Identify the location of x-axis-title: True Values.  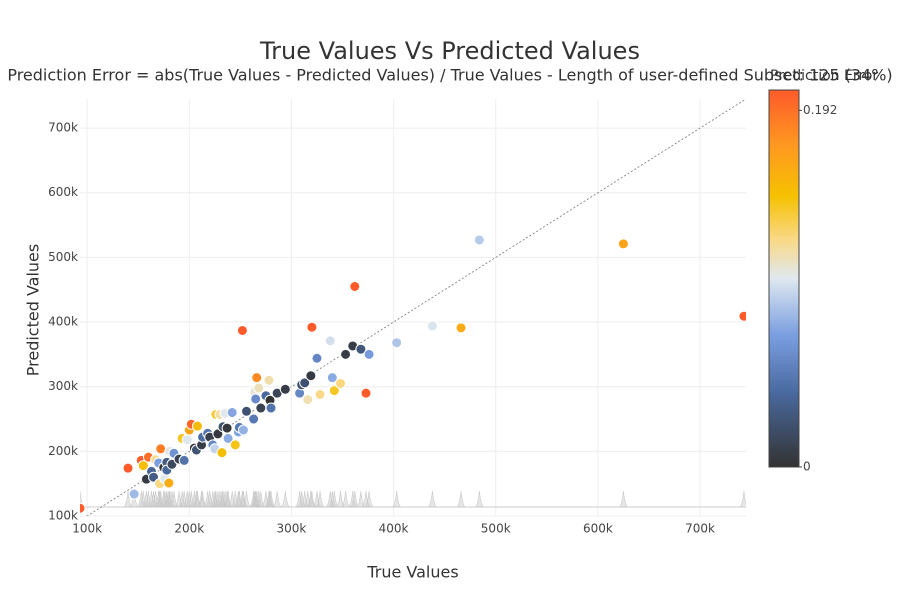
(412, 572).